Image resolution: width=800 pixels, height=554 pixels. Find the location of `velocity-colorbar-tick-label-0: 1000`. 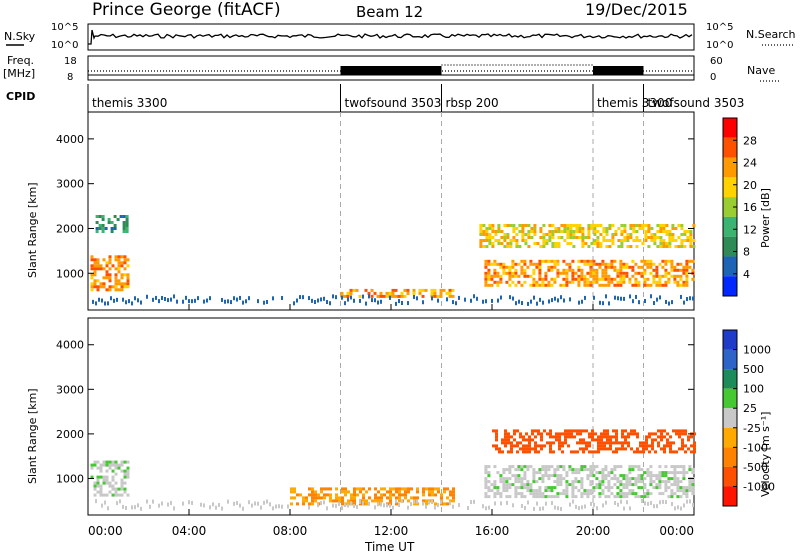

velocity-colorbar-tick-label-0: 1000 is located at coordinates (757, 350).